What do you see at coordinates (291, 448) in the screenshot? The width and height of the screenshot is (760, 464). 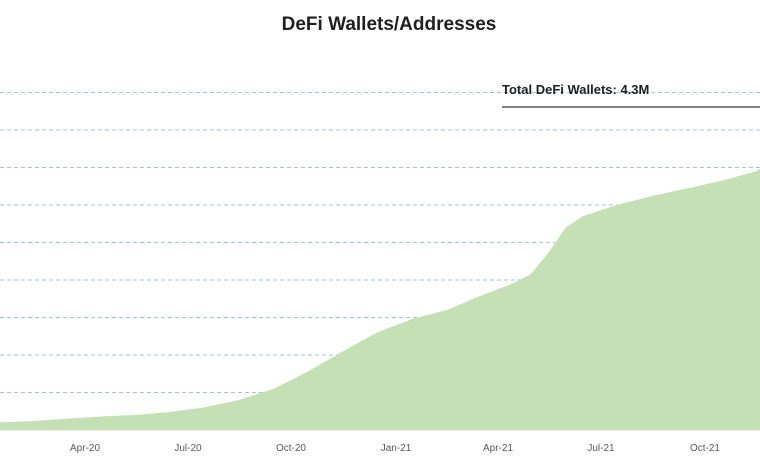 I see `x-tick-label: Oct-20` at bounding box center [291, 448].